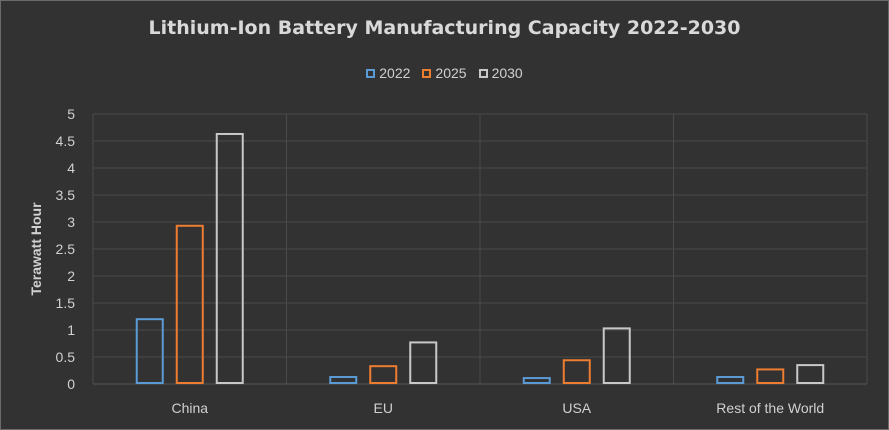 This screenshot has width=889, height=430. What do you see at coordinates (383, 408) in the screenshot?
I see `x-tick-label-1: EU` at bounding box center [383, 408].